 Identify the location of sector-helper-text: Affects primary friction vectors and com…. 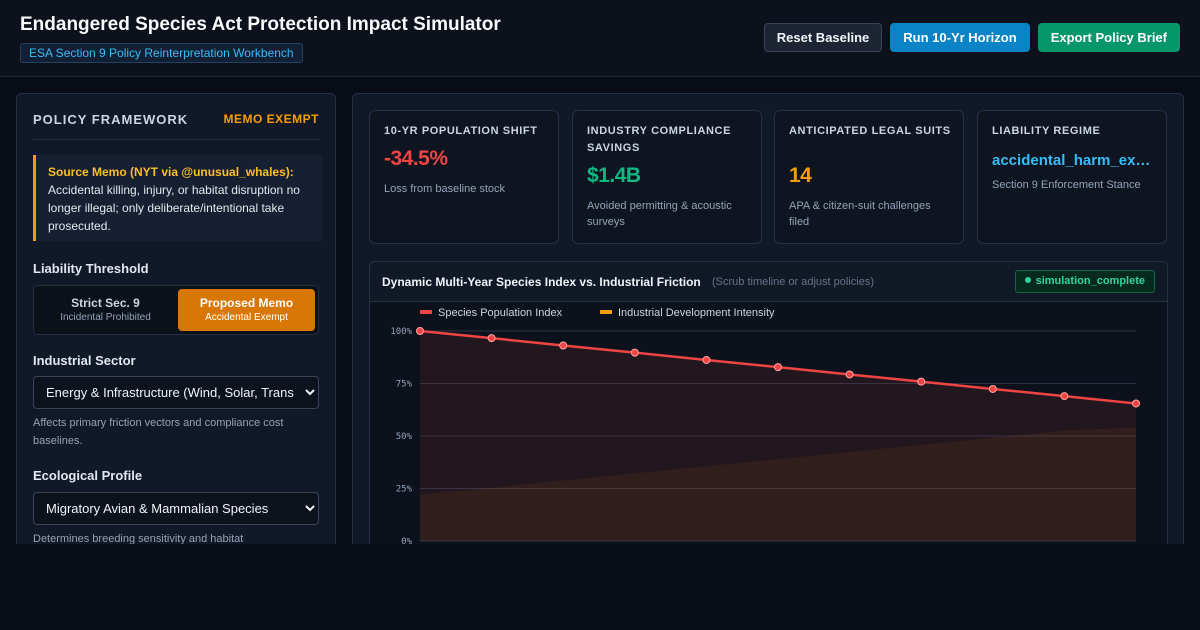
(158, 432).